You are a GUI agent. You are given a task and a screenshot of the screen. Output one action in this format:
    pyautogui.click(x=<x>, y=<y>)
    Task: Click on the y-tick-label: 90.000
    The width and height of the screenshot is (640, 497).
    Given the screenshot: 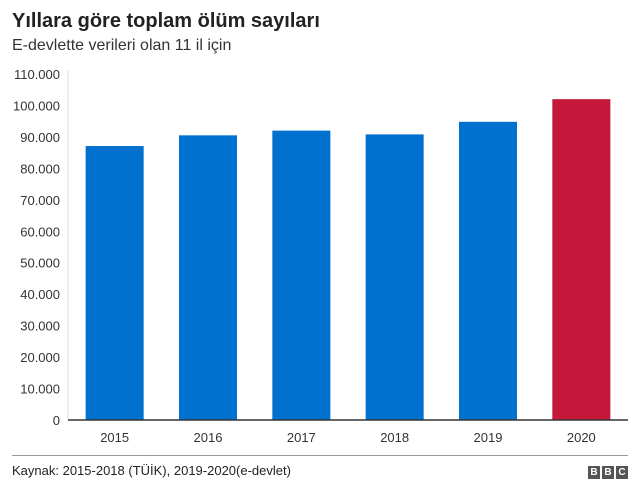 What is the action you would take?
    pyautogui.click(x=40, y=137)
    